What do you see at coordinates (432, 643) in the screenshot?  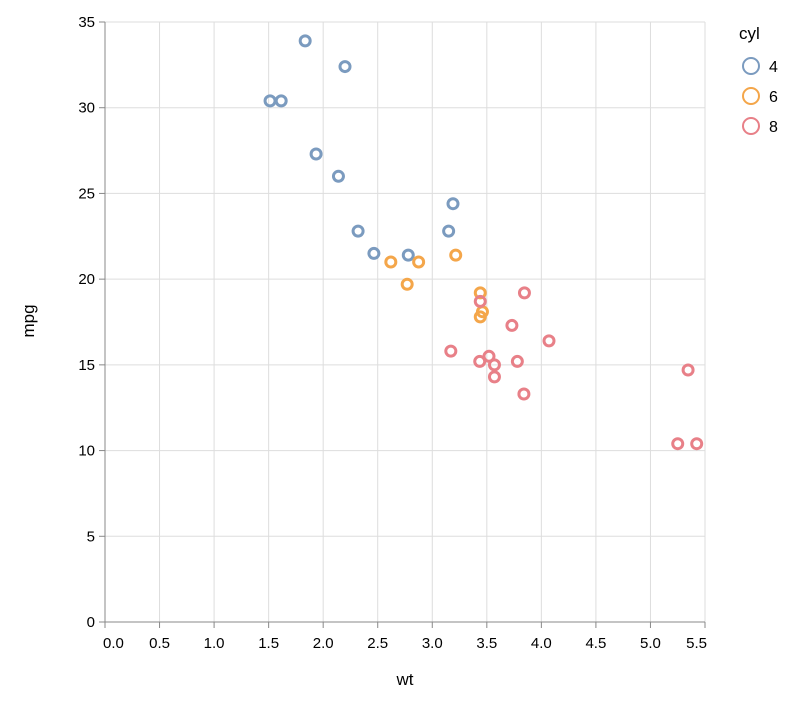 I see `x-tick-label: 3.0` at bounding box center [432, 643].